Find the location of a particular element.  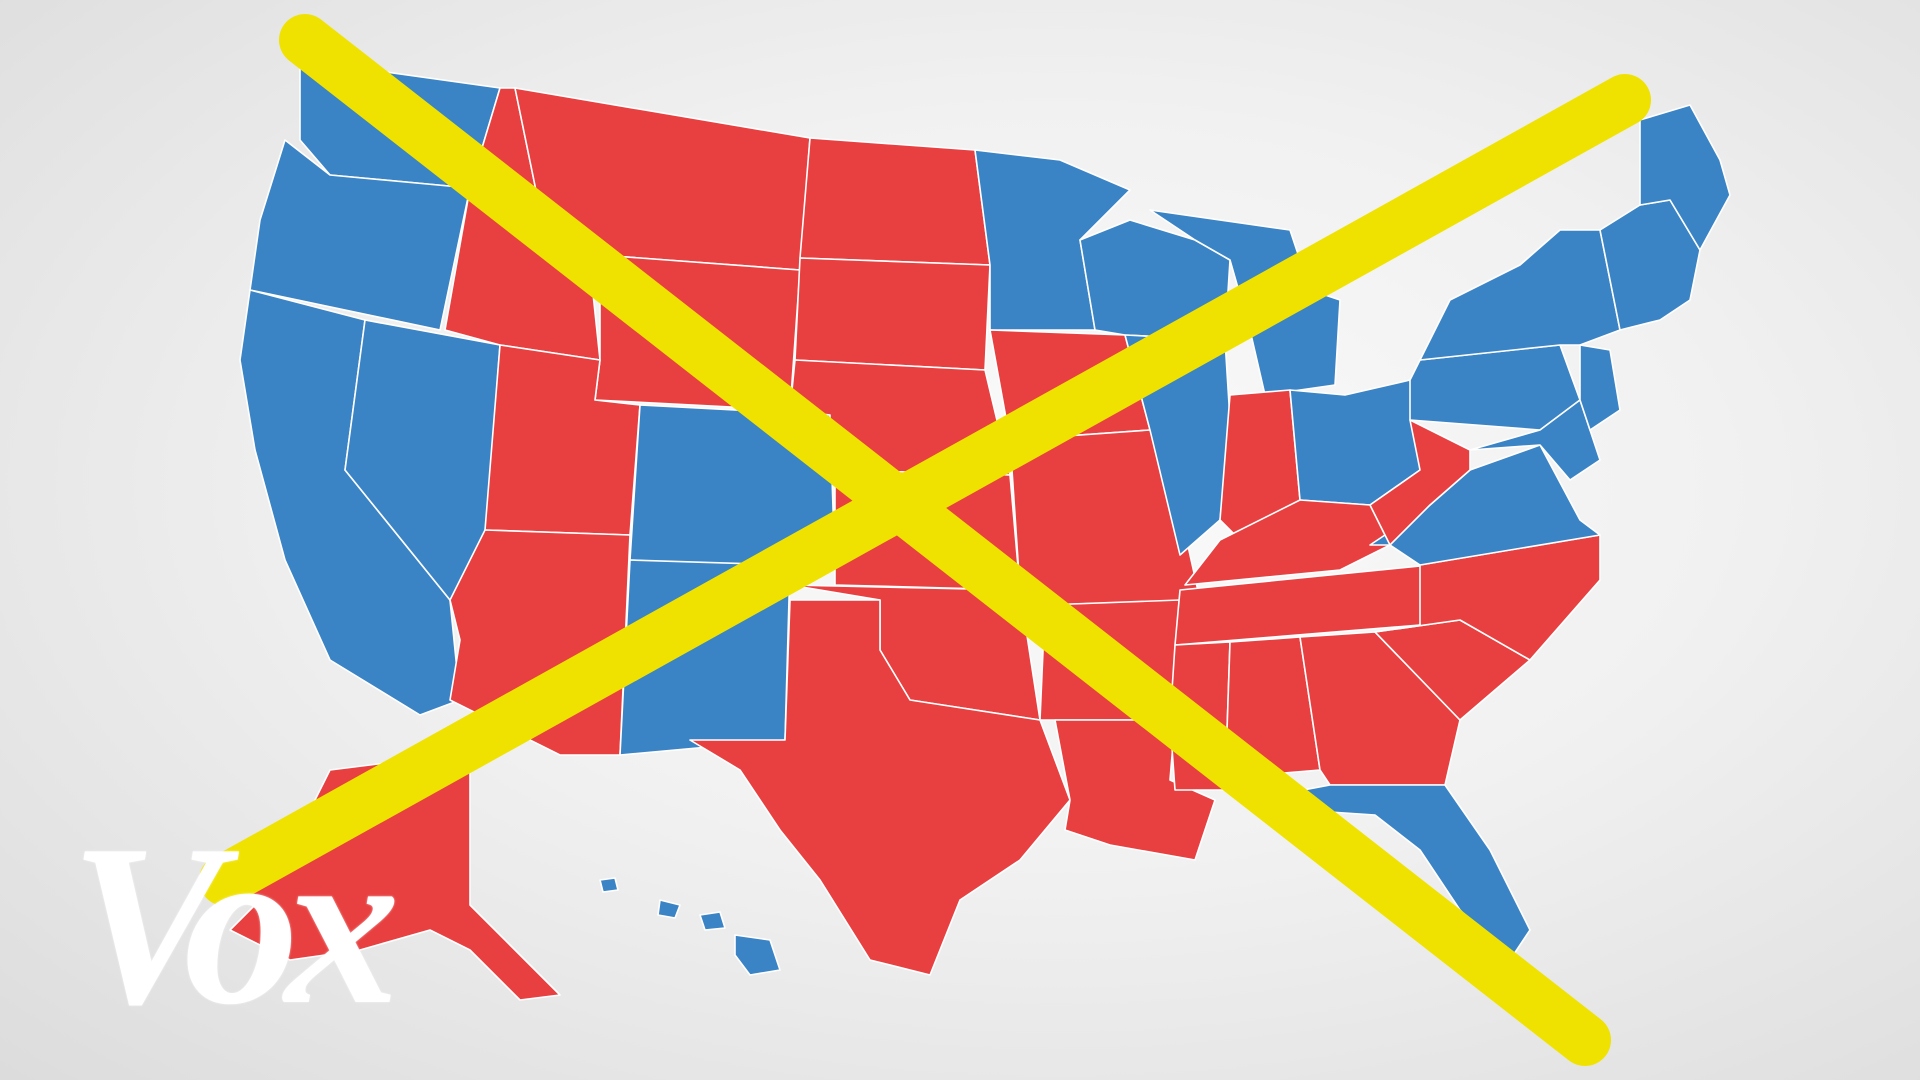

state-maine is located at coordinates (1685, 177).